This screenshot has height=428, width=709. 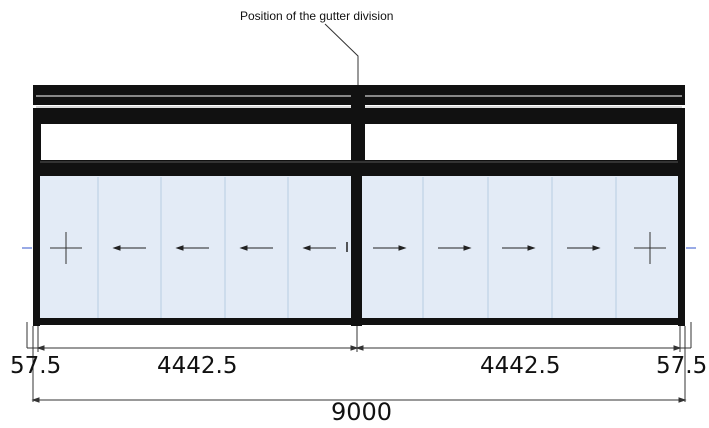 What do you see at coordinates (66, 248) in the screenshot?
I see `fixed-panel-left-cross-icon` at bounding box center [66, 248].